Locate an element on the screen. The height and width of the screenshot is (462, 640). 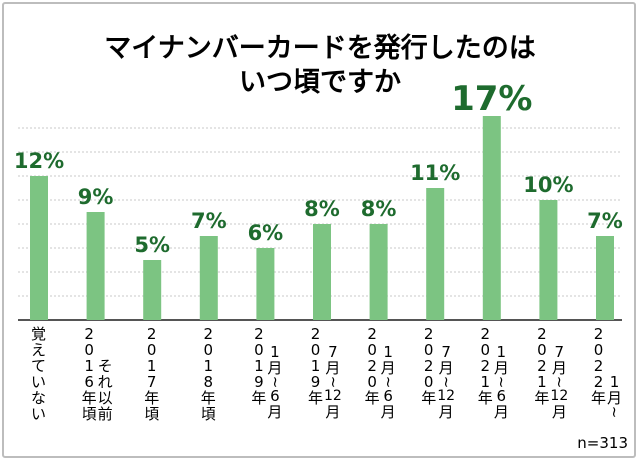
sample-size-note: n=313 is located at coordinates (602, 443).